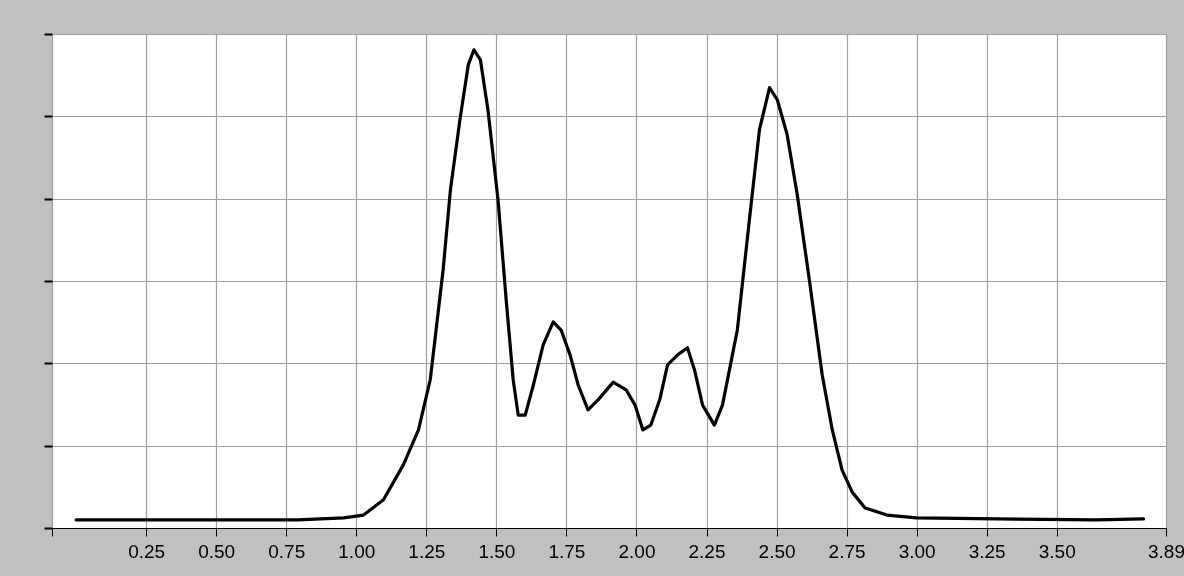 Image resolution: width=1184 pixels, height=576 pixels. I want to click on x-tick-label: 3.00, so click(917, 551).